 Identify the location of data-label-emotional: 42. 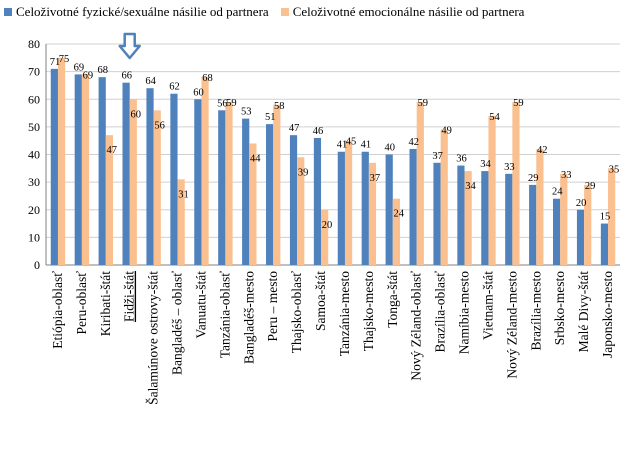
(542, 150).